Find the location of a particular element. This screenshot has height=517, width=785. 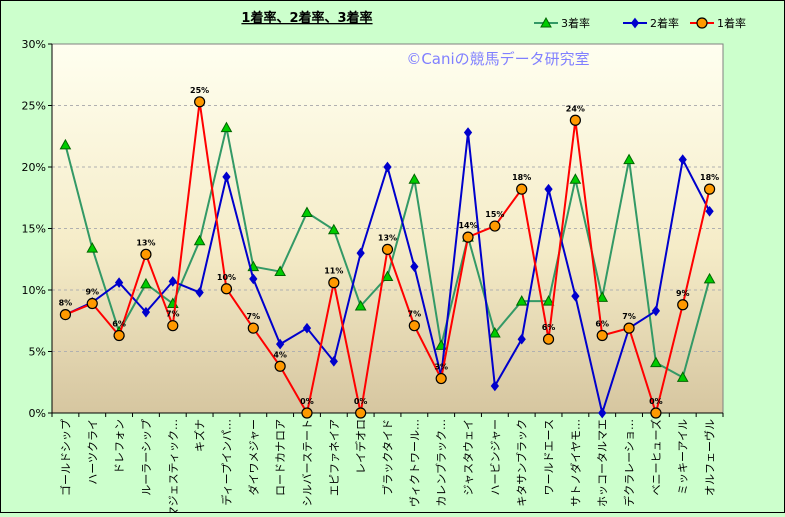

legend-label: 3着率 is located at coordinates (575, 23).